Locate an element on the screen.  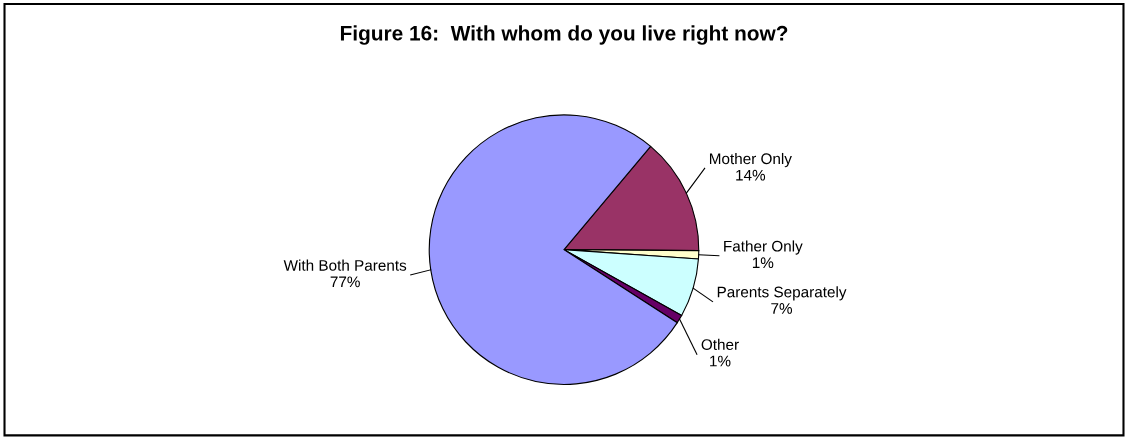
slice-label: With Both Parents is located at coordinates (345, 265).